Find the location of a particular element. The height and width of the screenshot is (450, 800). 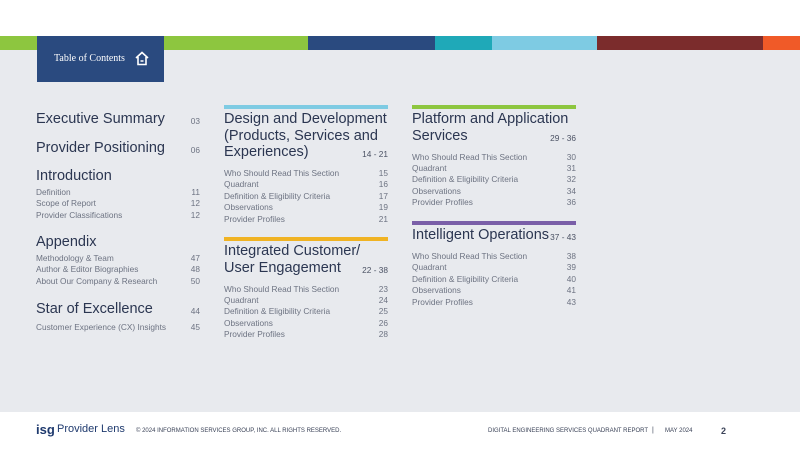

section-page: 06 is located at coordinates (195, 150).